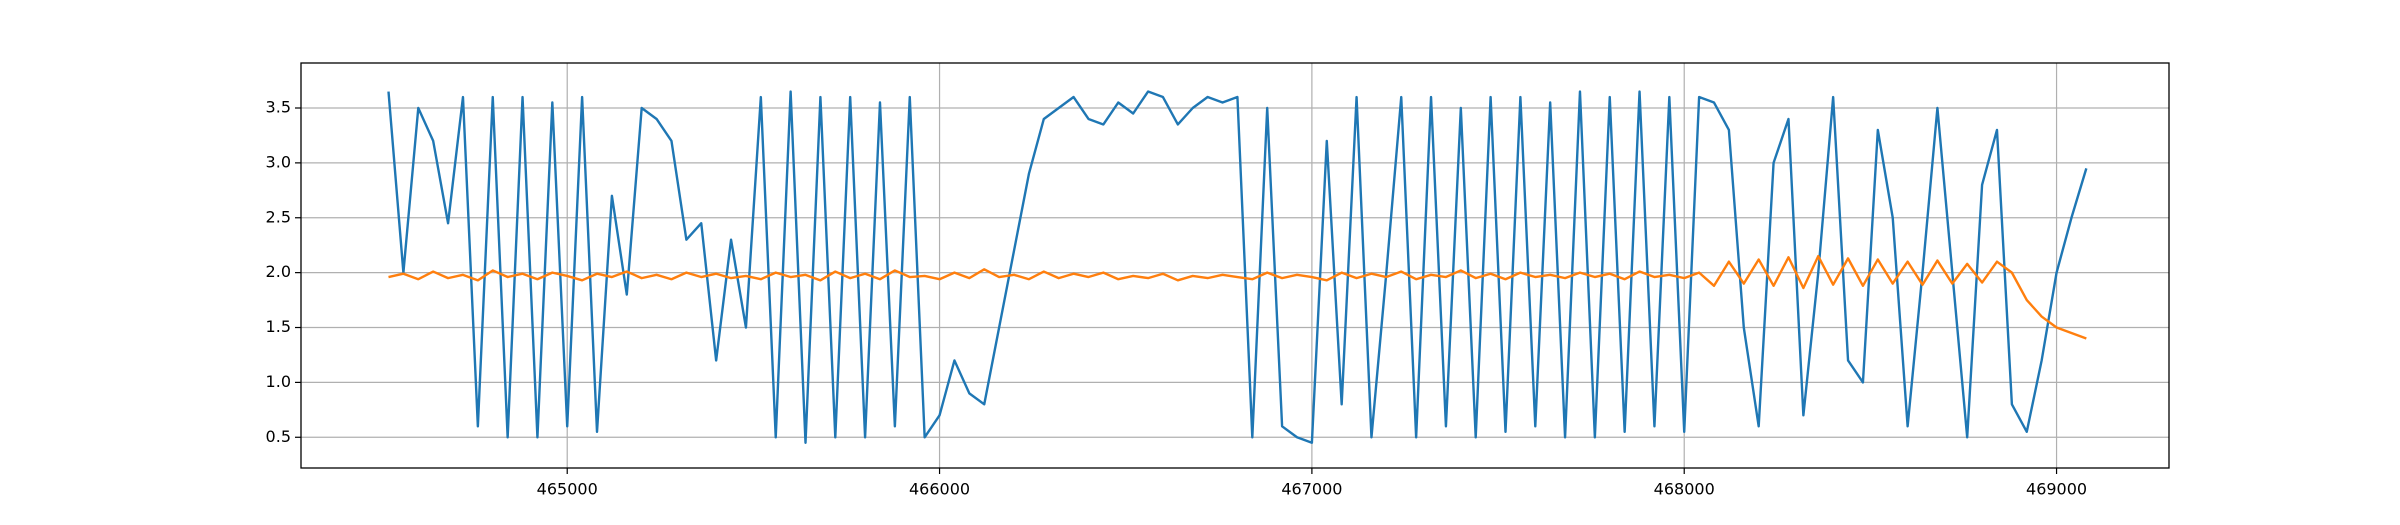 The image size is (2400, 525). Describe the element at coordinates (567, 489) in the screenshot. I see `x-tick-label: 465000` at that location.